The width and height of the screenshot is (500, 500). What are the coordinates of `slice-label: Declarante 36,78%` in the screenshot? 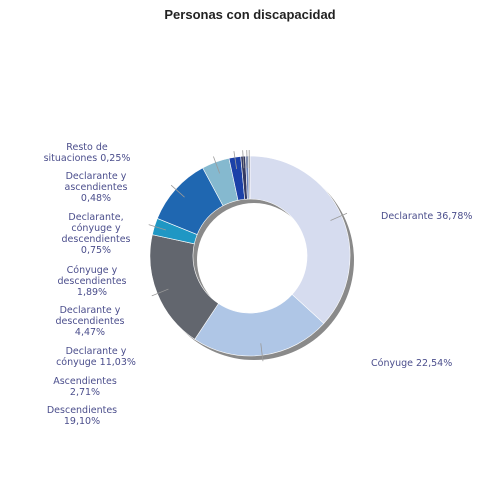 It's located at (426, 216).